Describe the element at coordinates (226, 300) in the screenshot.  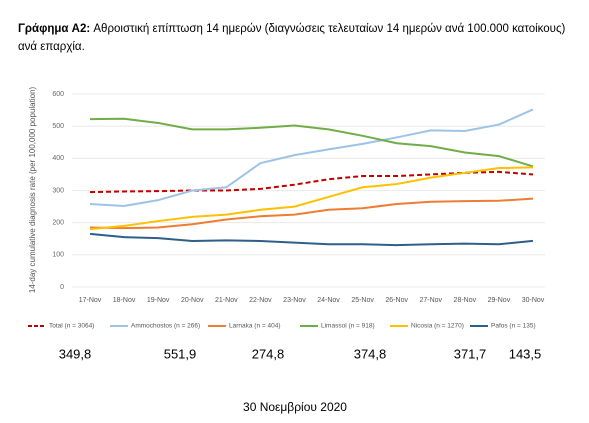
I see `x-tick-label: 21-Nov` at that location.